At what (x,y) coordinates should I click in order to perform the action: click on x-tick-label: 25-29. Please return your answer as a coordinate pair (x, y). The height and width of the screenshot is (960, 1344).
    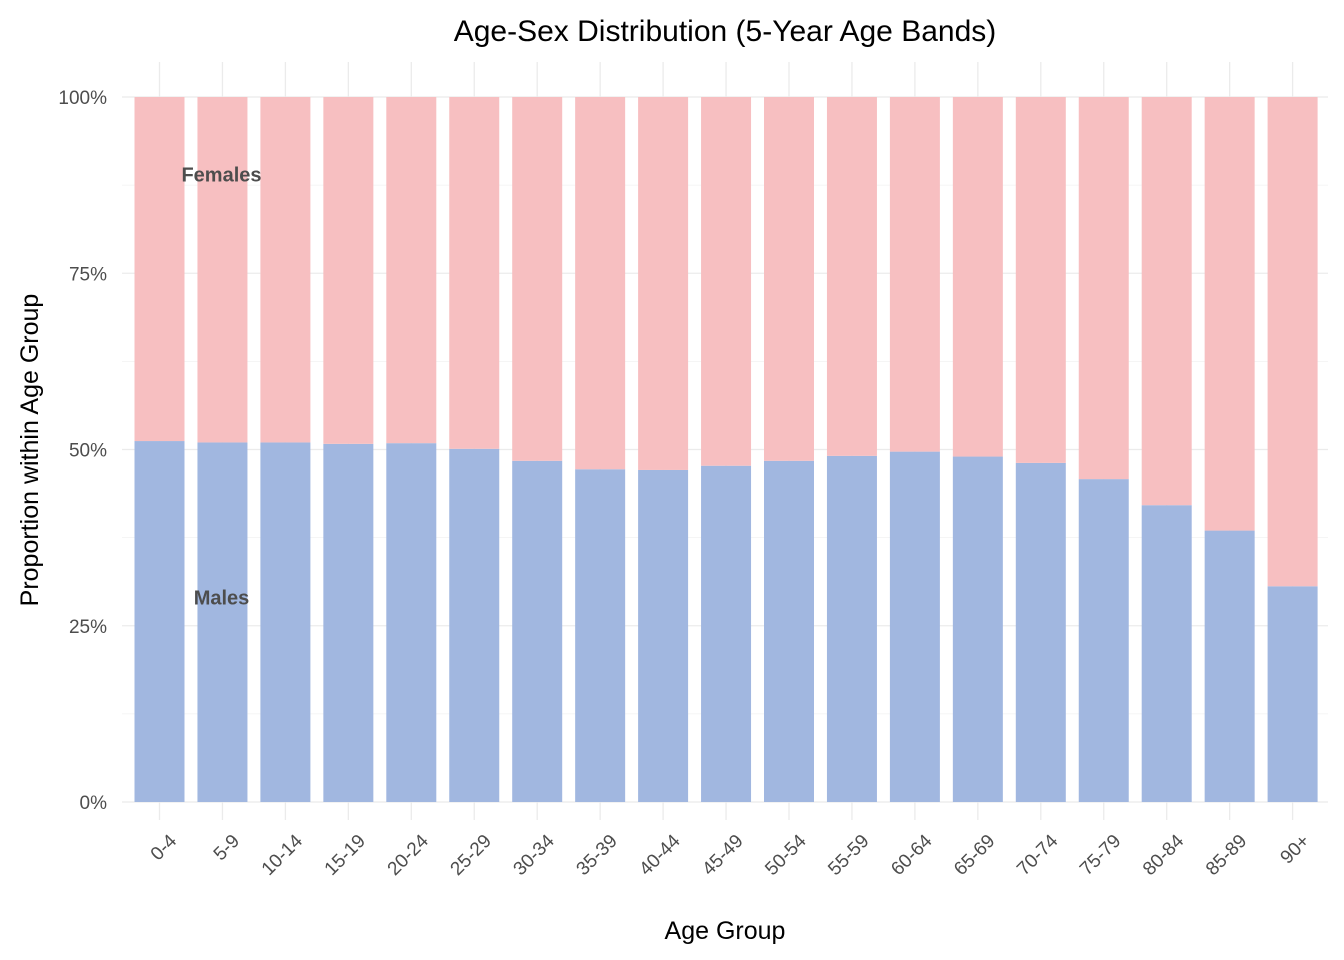
    Looking at the image, I should click on (471, 855).